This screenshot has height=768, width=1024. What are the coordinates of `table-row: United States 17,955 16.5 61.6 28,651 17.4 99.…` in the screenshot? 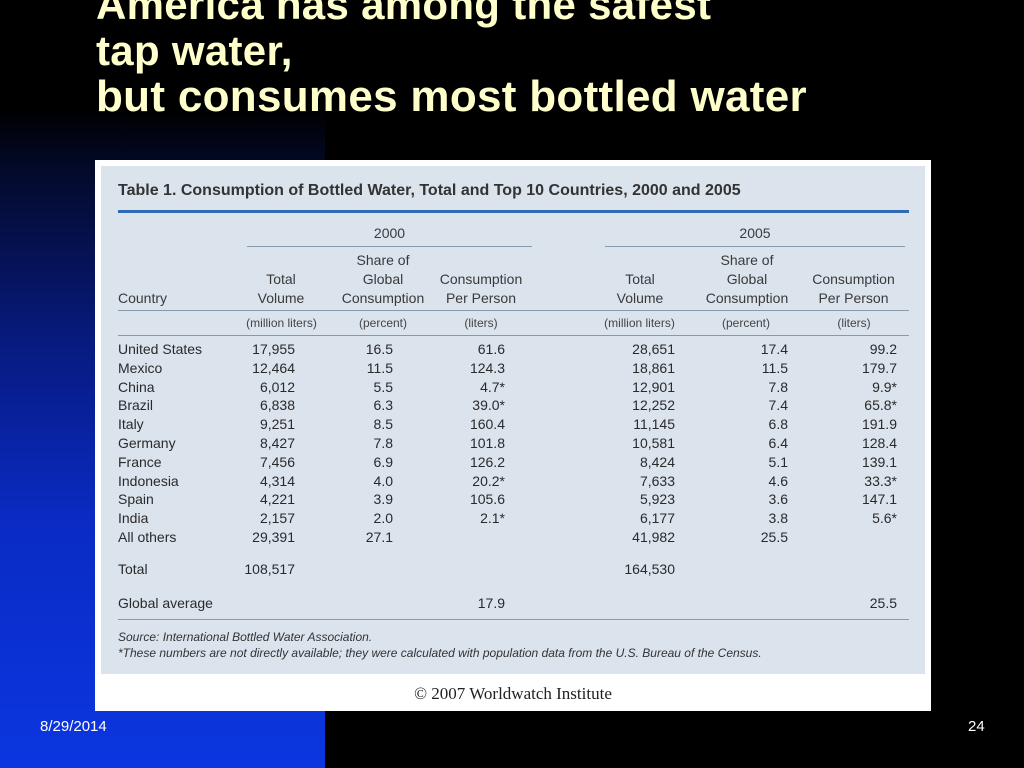 It's located at (513, 350).